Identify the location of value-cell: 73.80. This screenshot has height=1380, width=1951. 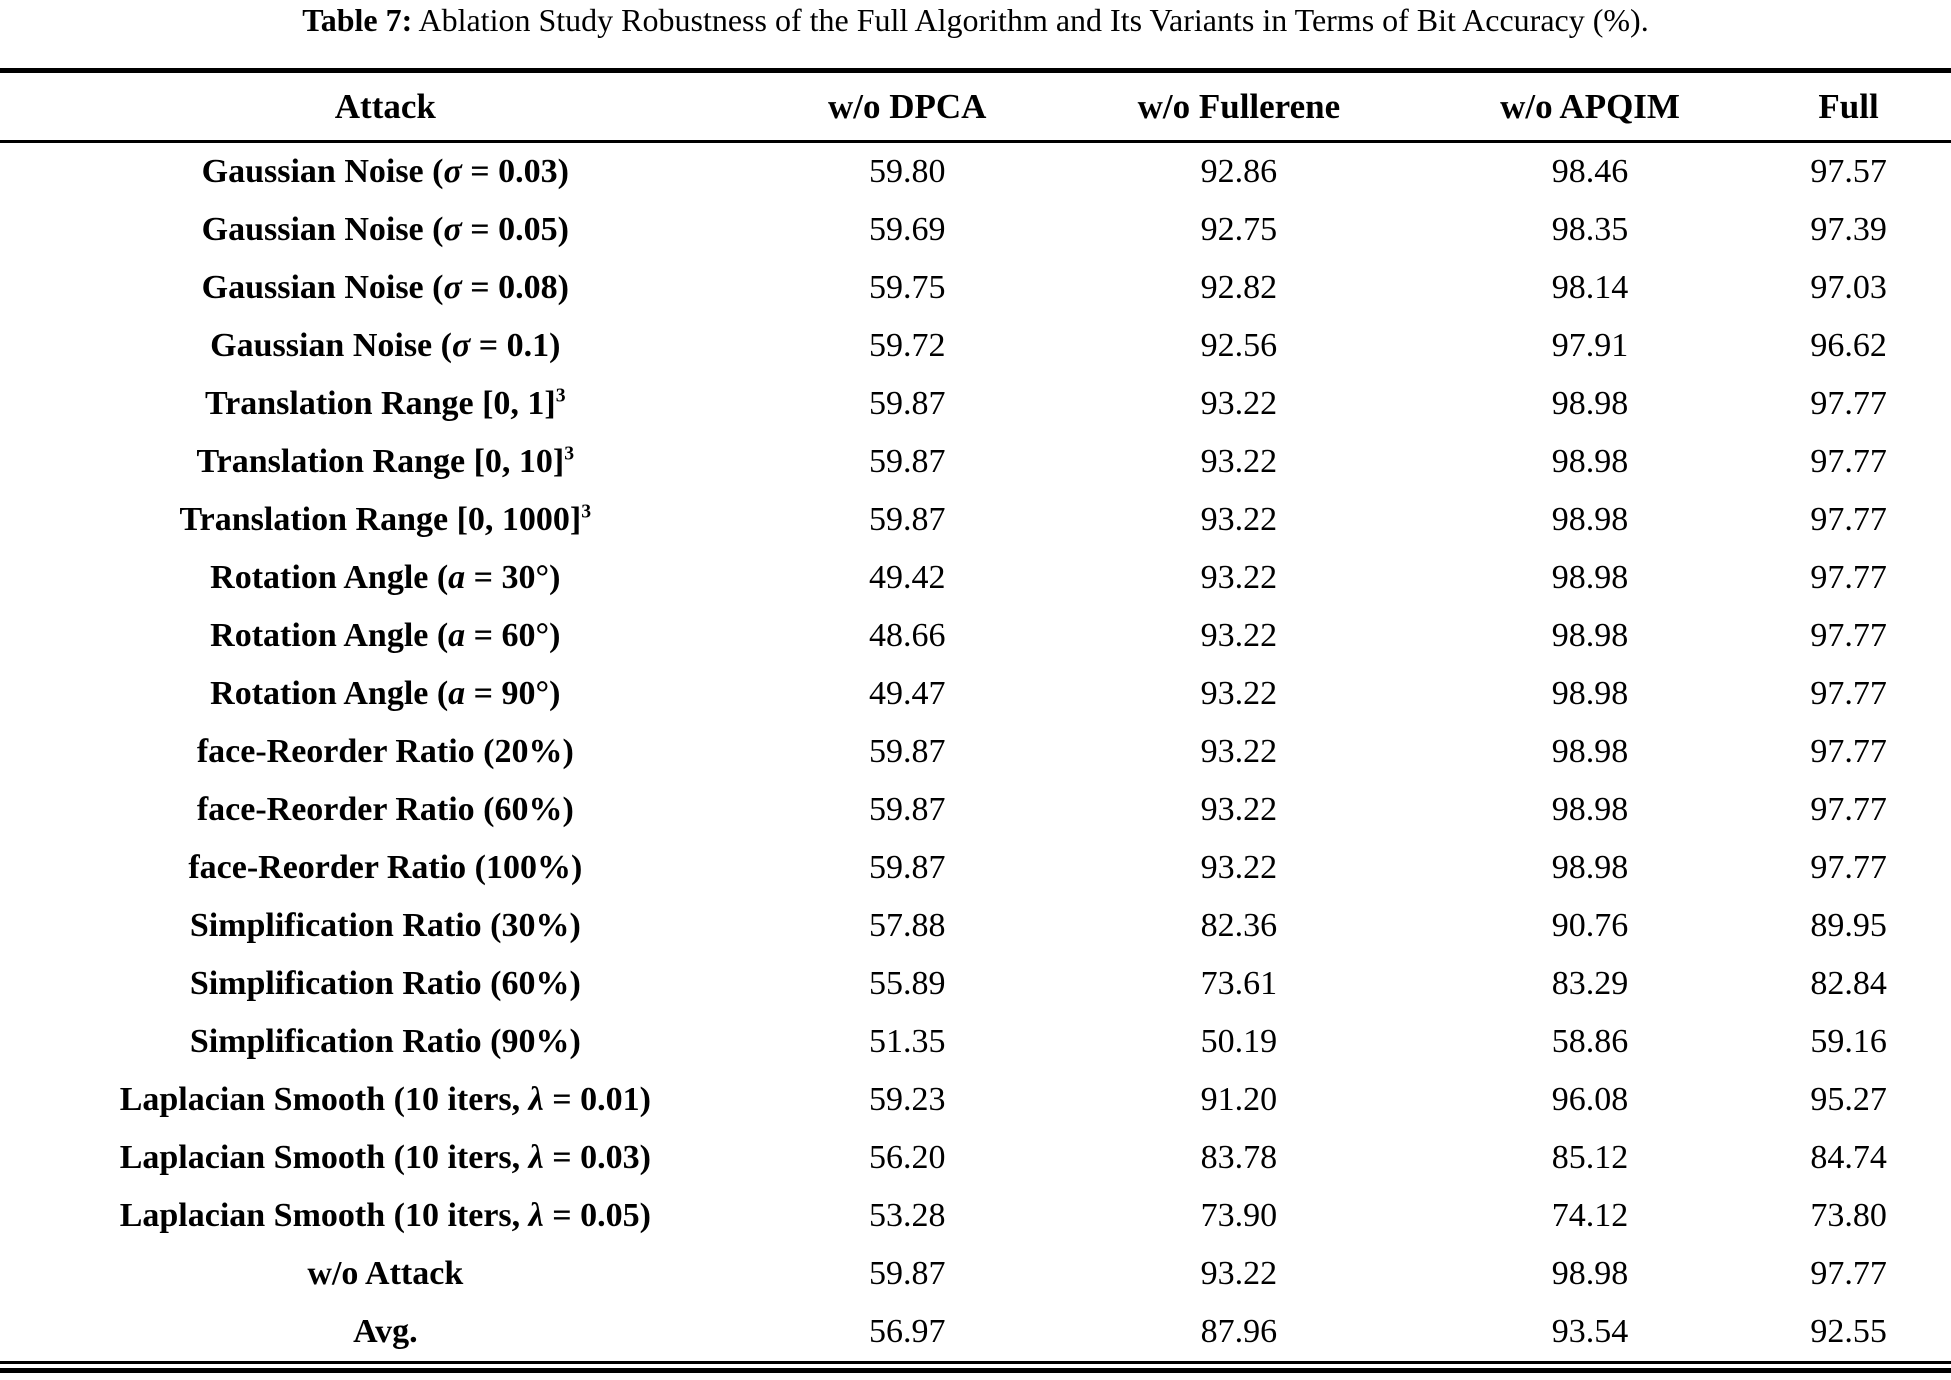
(1848, 1215).